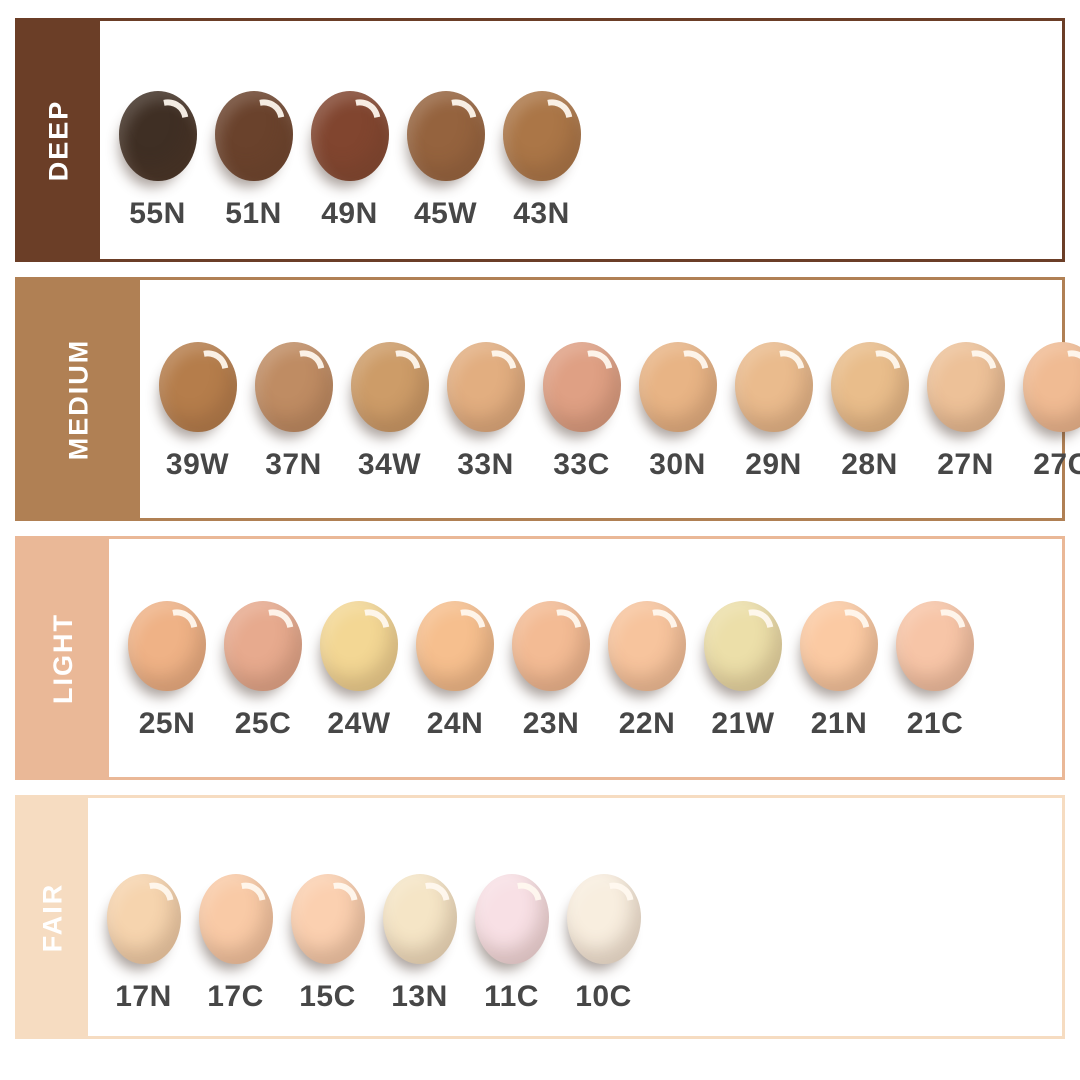 The height and width of the screenshot is (1080, 1080). What do you see at coordinates (773, 464) in the screenshot?
I see `shade-code: 29N` at bounding box center [773, 464].